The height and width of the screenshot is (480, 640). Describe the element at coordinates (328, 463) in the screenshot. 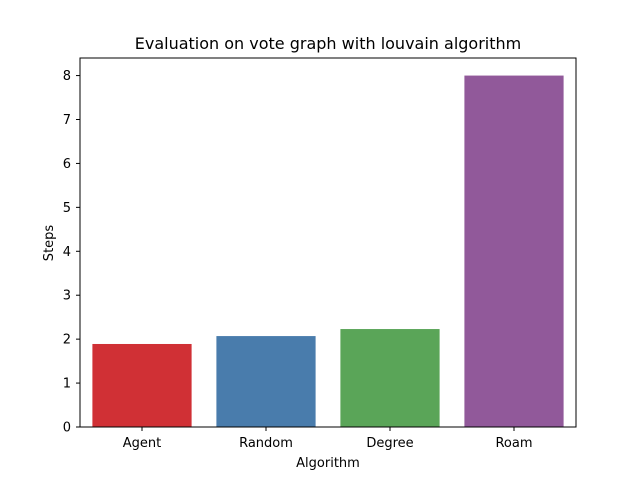

I see `x-axis-label: Algorithm` at that location.